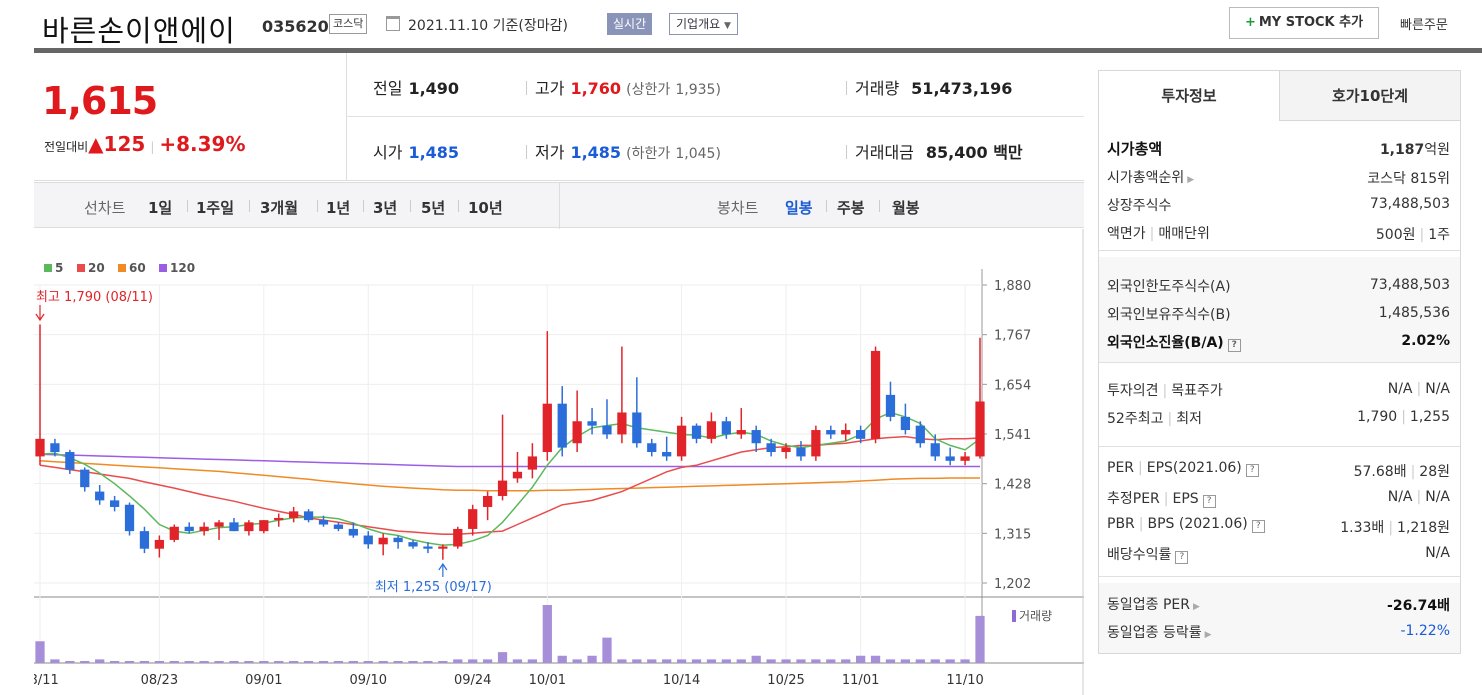 The width and height of the screenshot is (1482, 695). What do you see at coordinates (348, 24) in the screenshot?
I see `market-badge: 코스닥` at bounding box center [348, 24].